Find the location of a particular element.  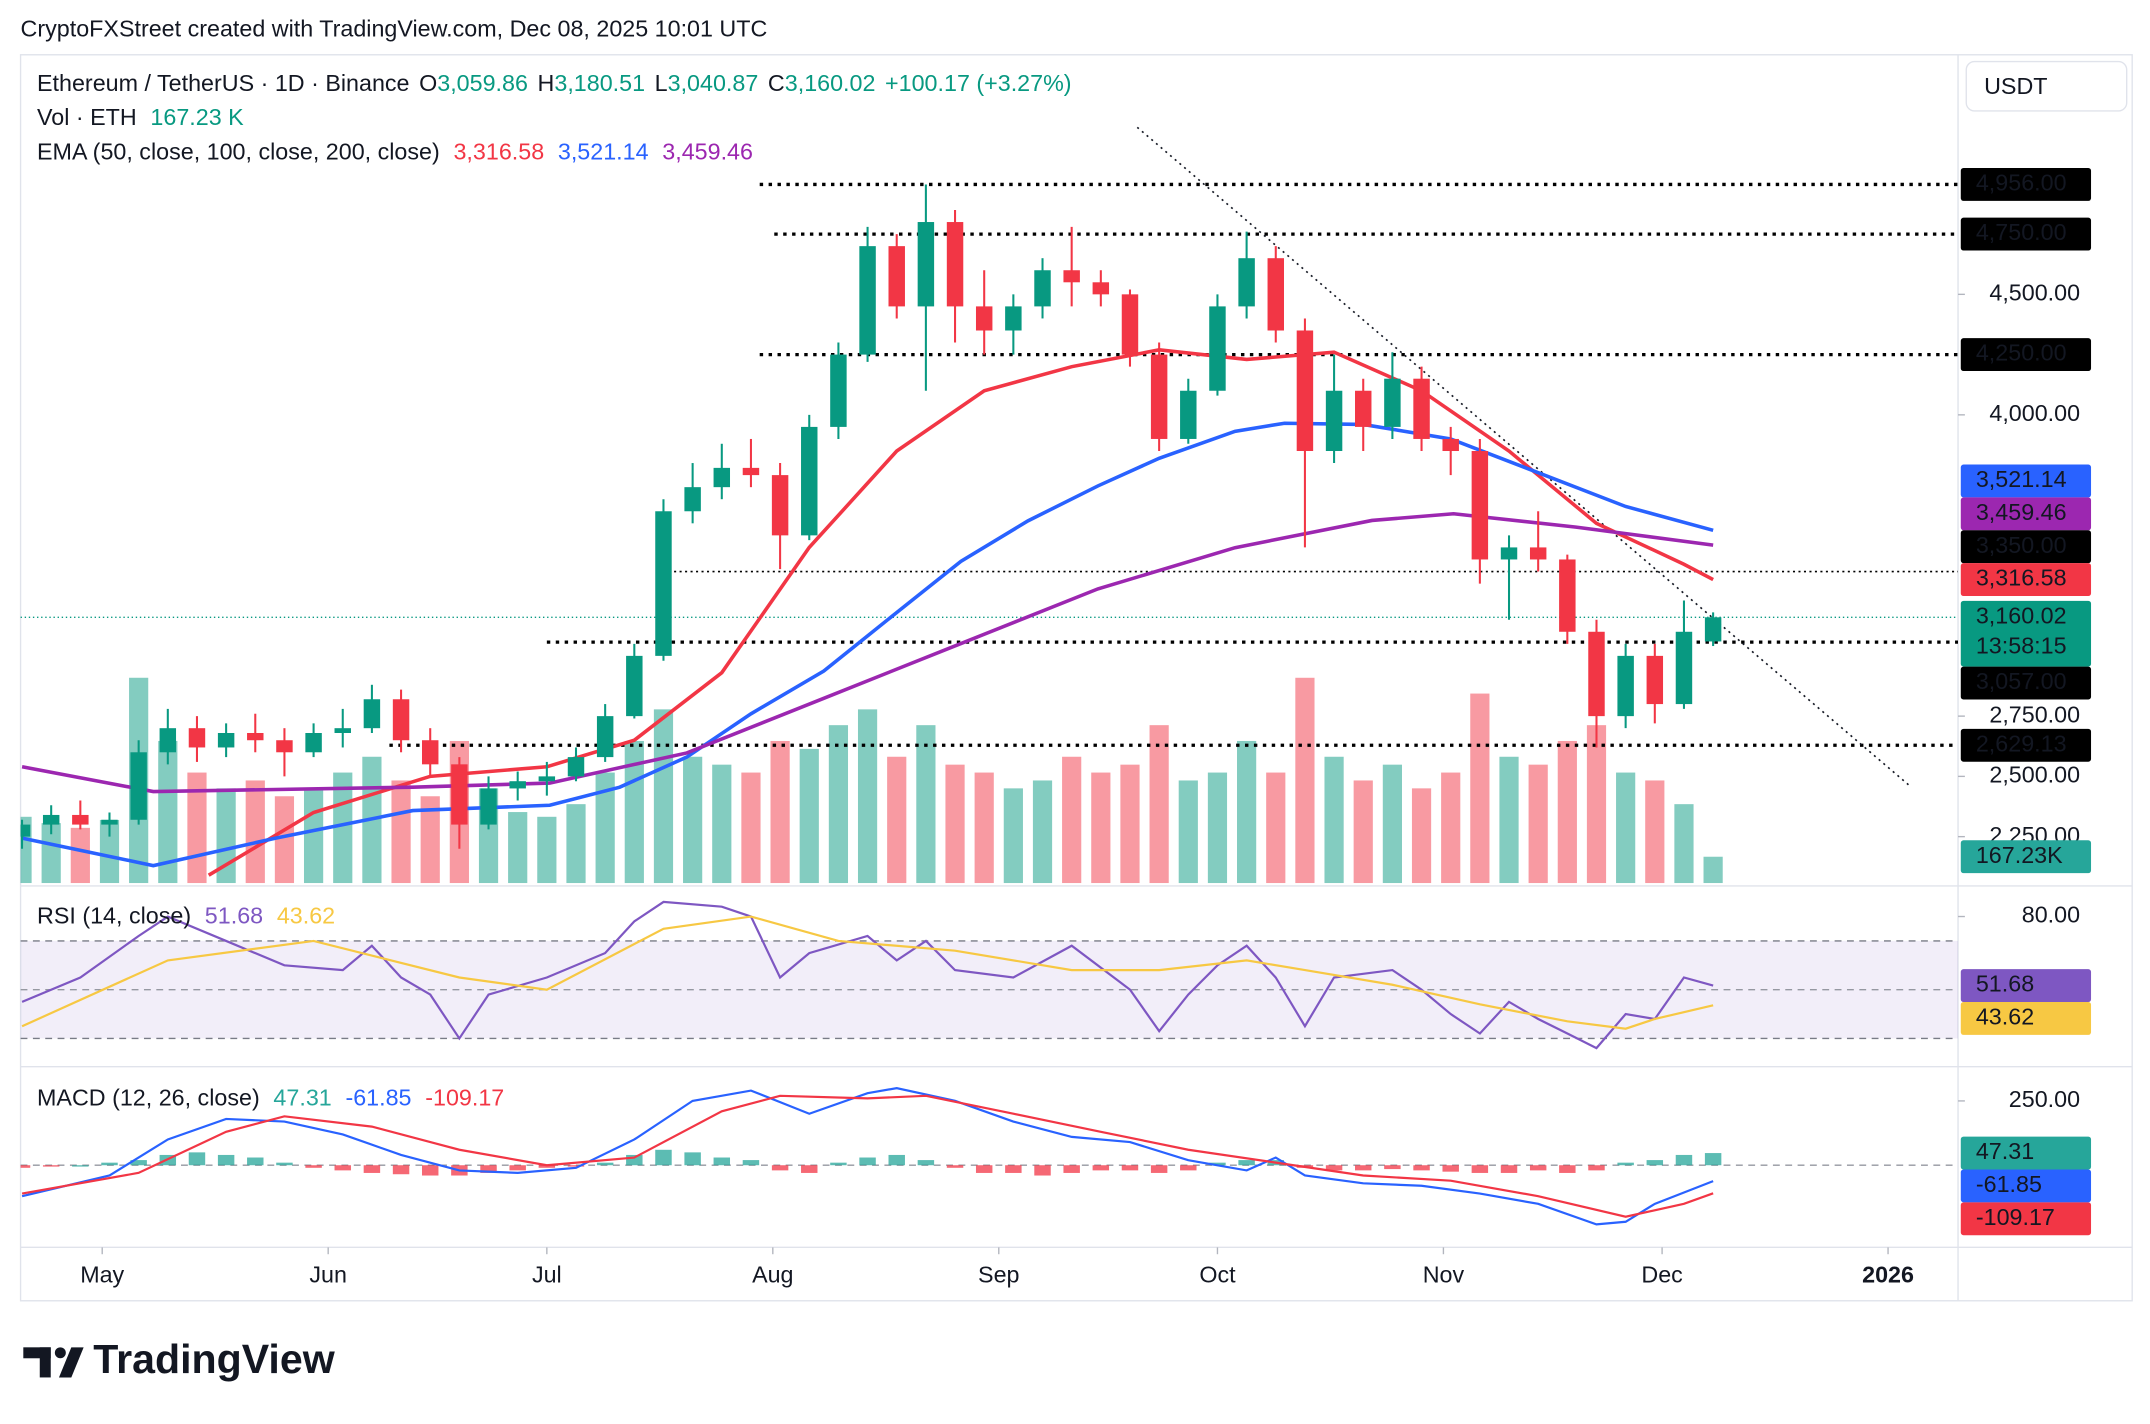

x-tick-label: Jul is located at coordinates (547, 1274).